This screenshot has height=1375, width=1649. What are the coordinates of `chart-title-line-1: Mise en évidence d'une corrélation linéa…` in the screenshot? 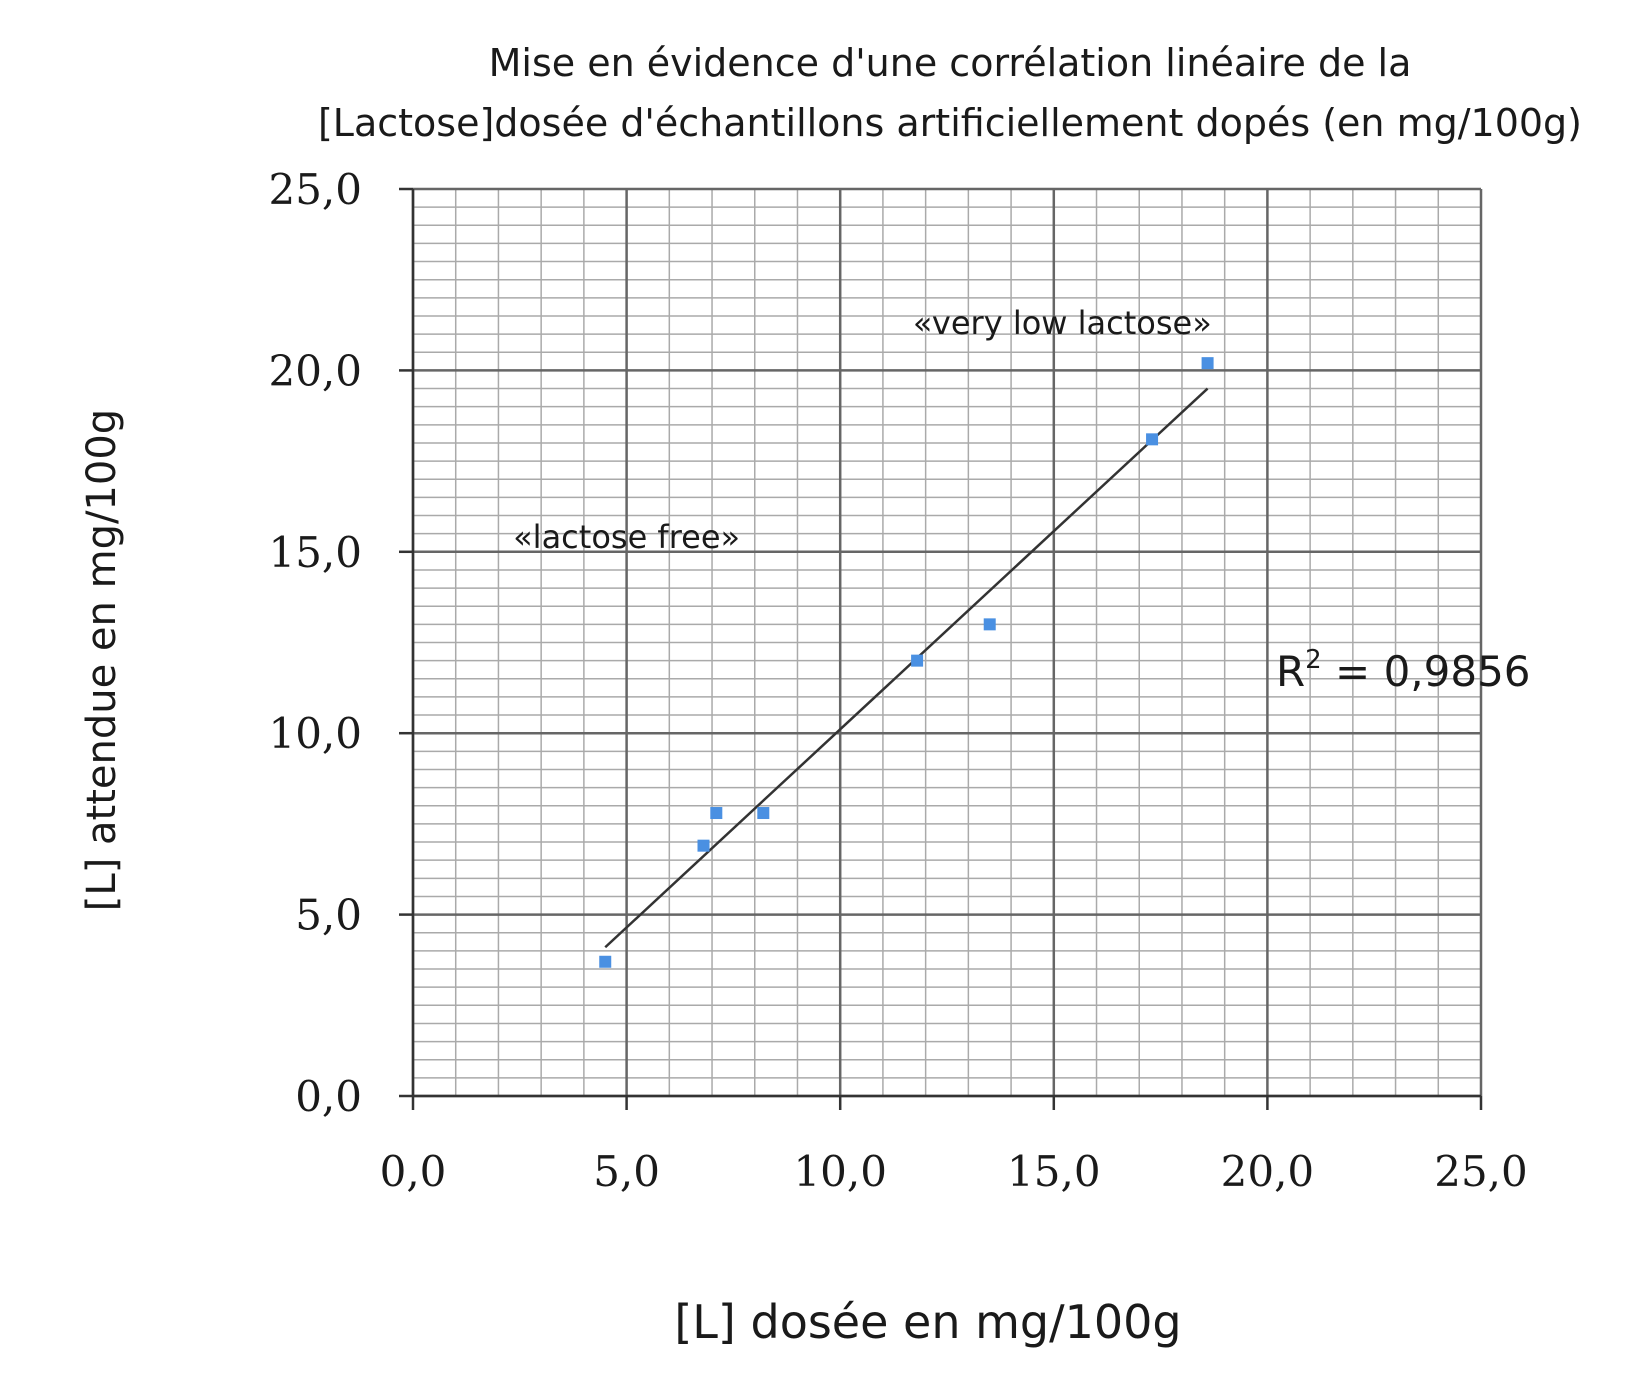 It's located at (950, 63).